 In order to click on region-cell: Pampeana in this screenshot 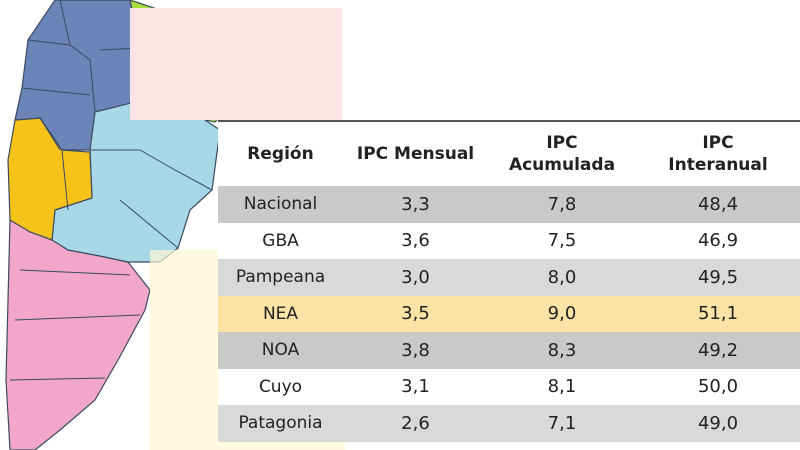, I will do `click(280, 277)`.